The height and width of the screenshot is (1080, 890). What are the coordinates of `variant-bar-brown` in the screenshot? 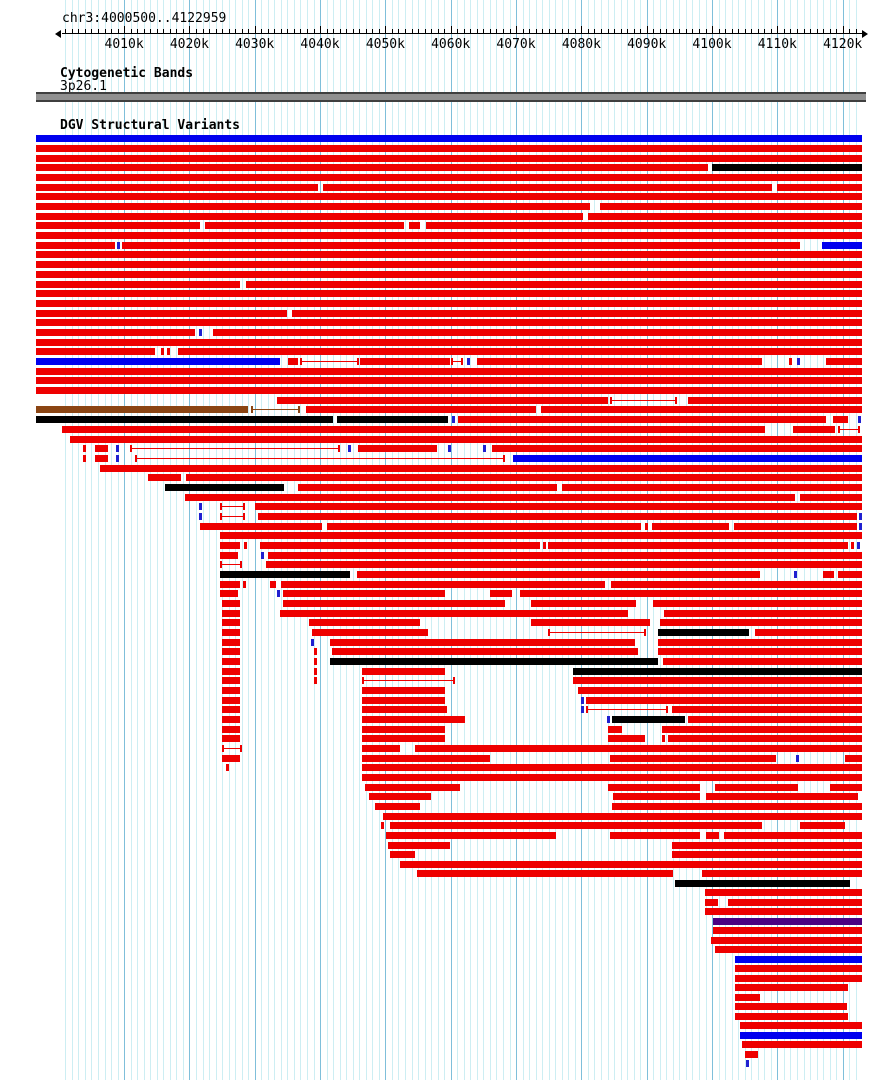 It's located at (142, 409).